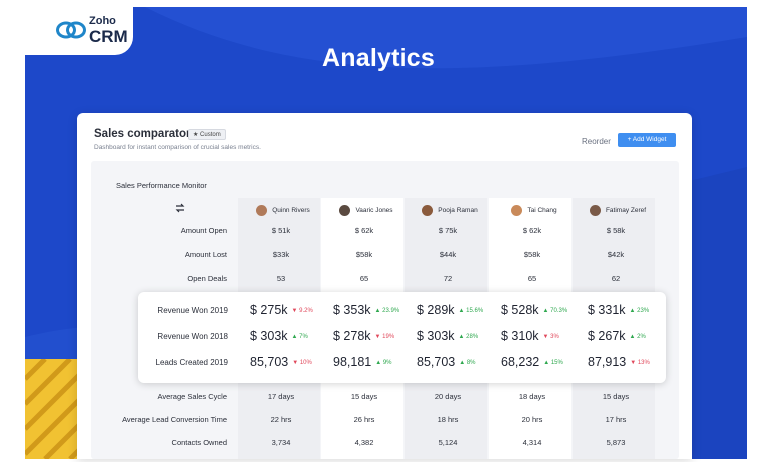  I want to click on trend-up-indicator: ▲ 9%, so click(383, 363).